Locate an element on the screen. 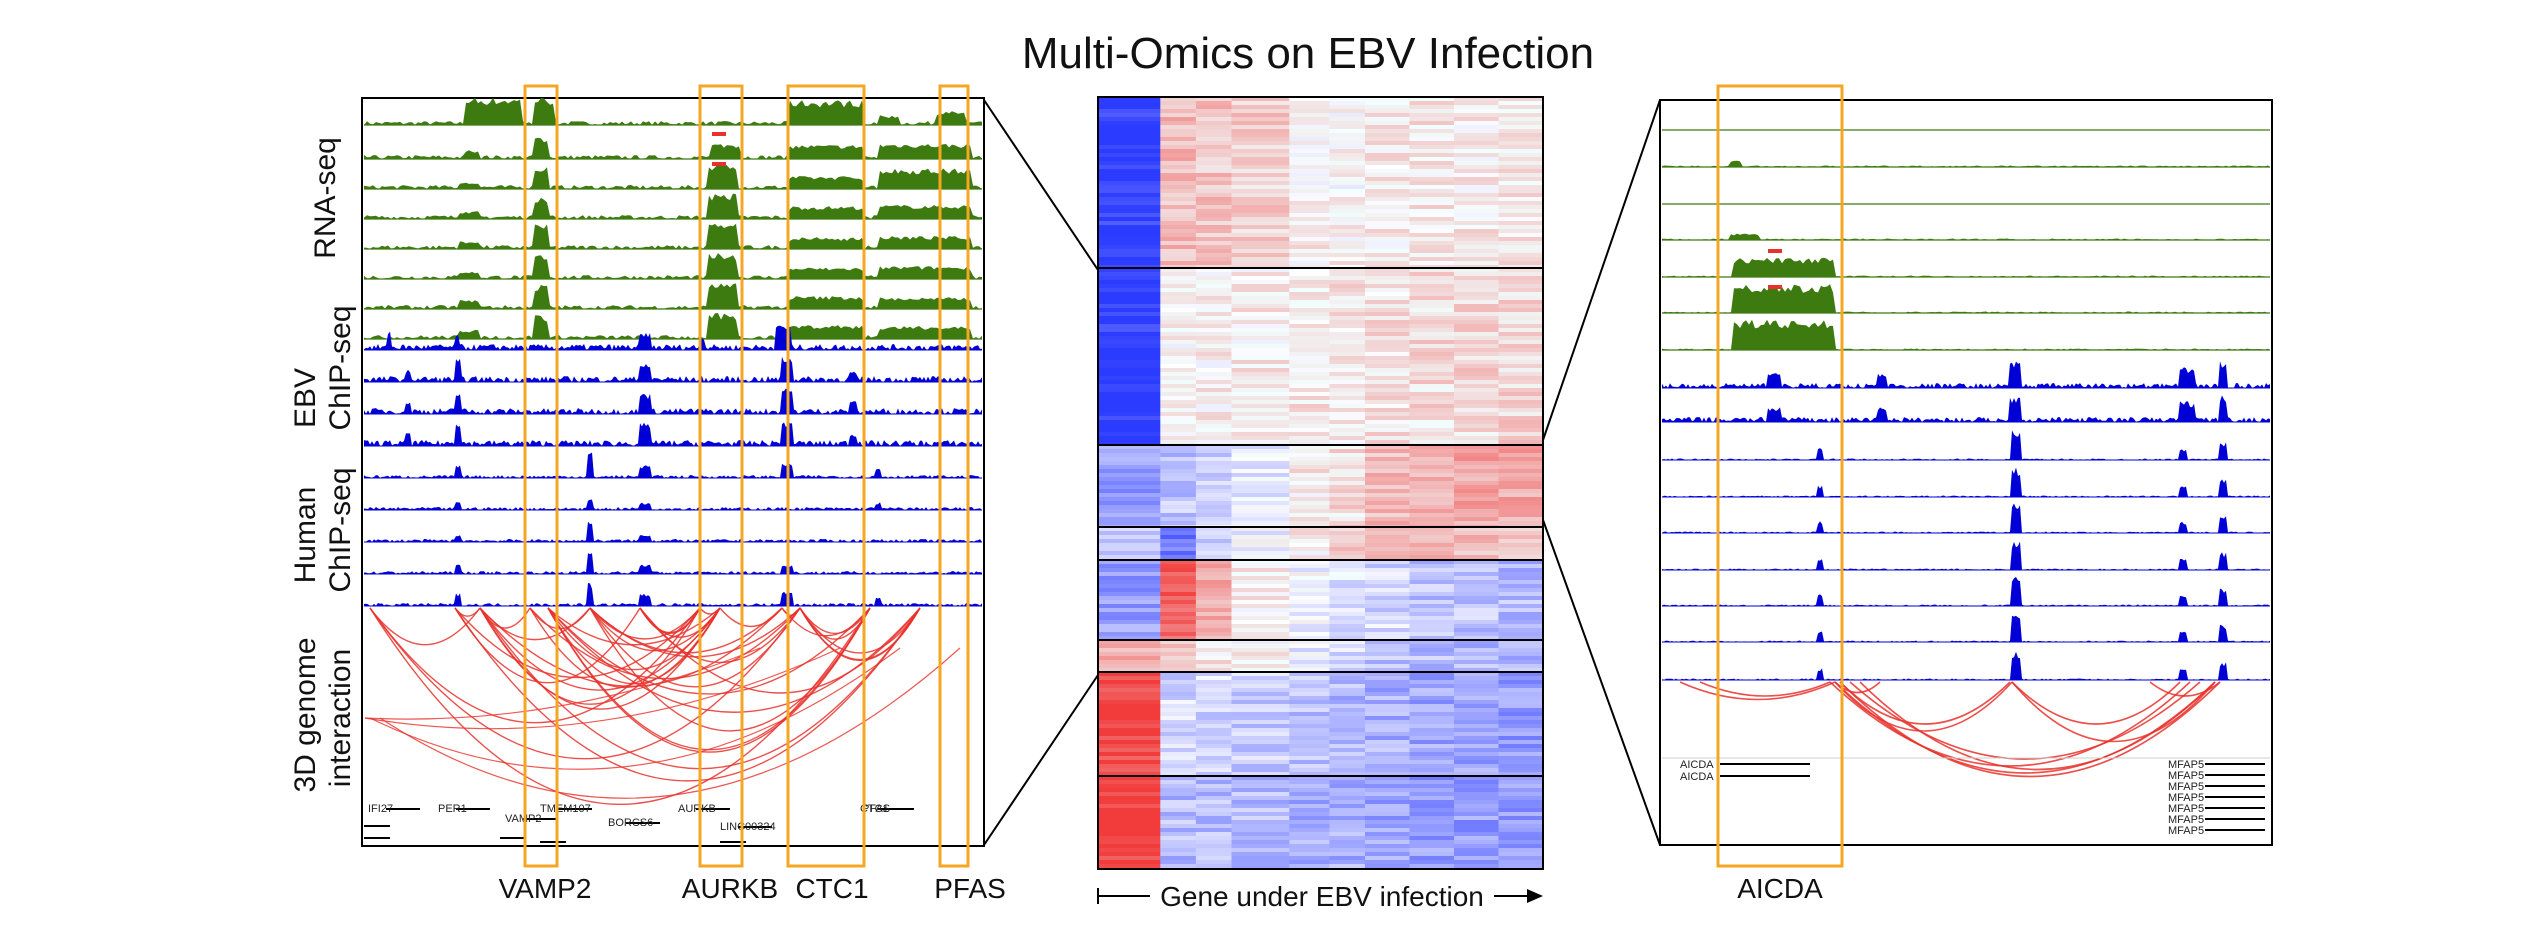 This screenshot has height=945, width=2530. interaction-arc is located at coordinates (1925, 703).